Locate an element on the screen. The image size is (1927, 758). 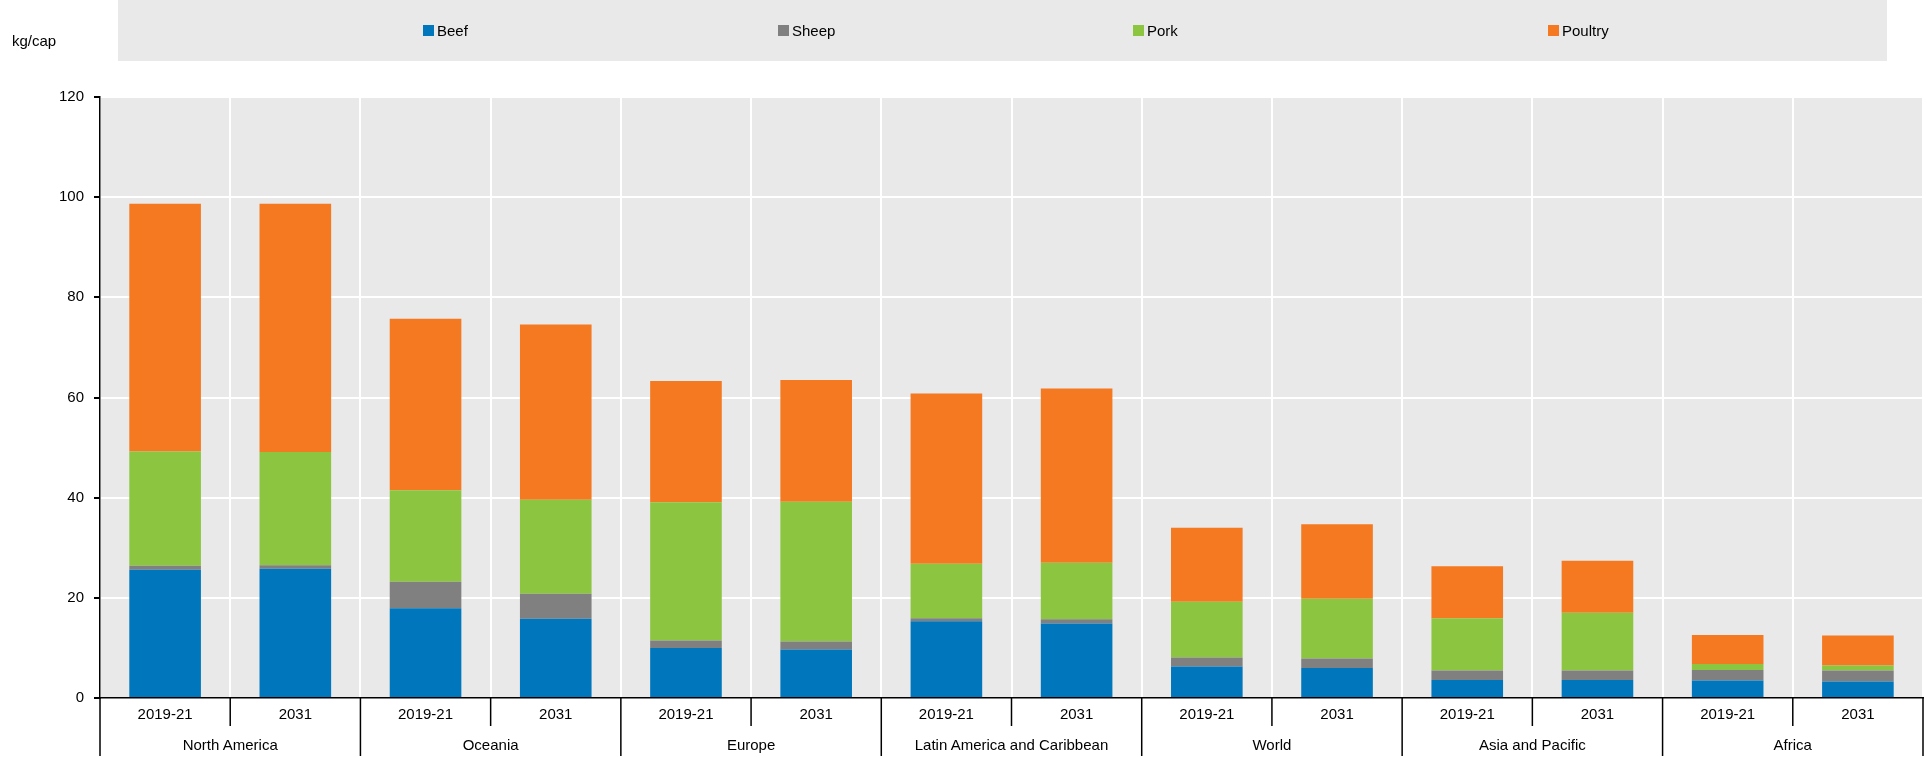
legend-label: Beef is located at coordinates (452, 30).